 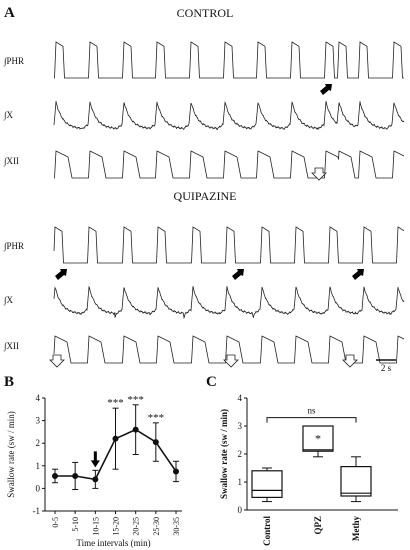 What do you see at coordinates (9, 13) in the screenshot?
I see `panel-a-letter: A` at bounding box center [9, 13].